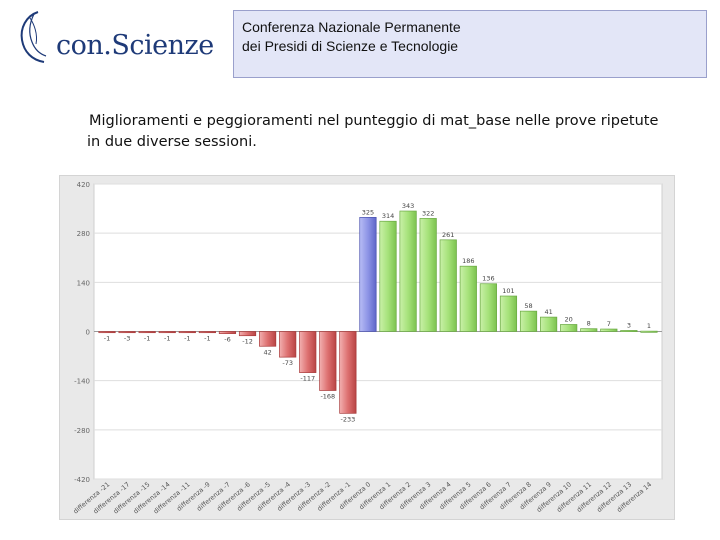 The height and width of the screenshot is (540, 720). I want to click on logo-wordmark: con.Scienze, so click(135, 45).